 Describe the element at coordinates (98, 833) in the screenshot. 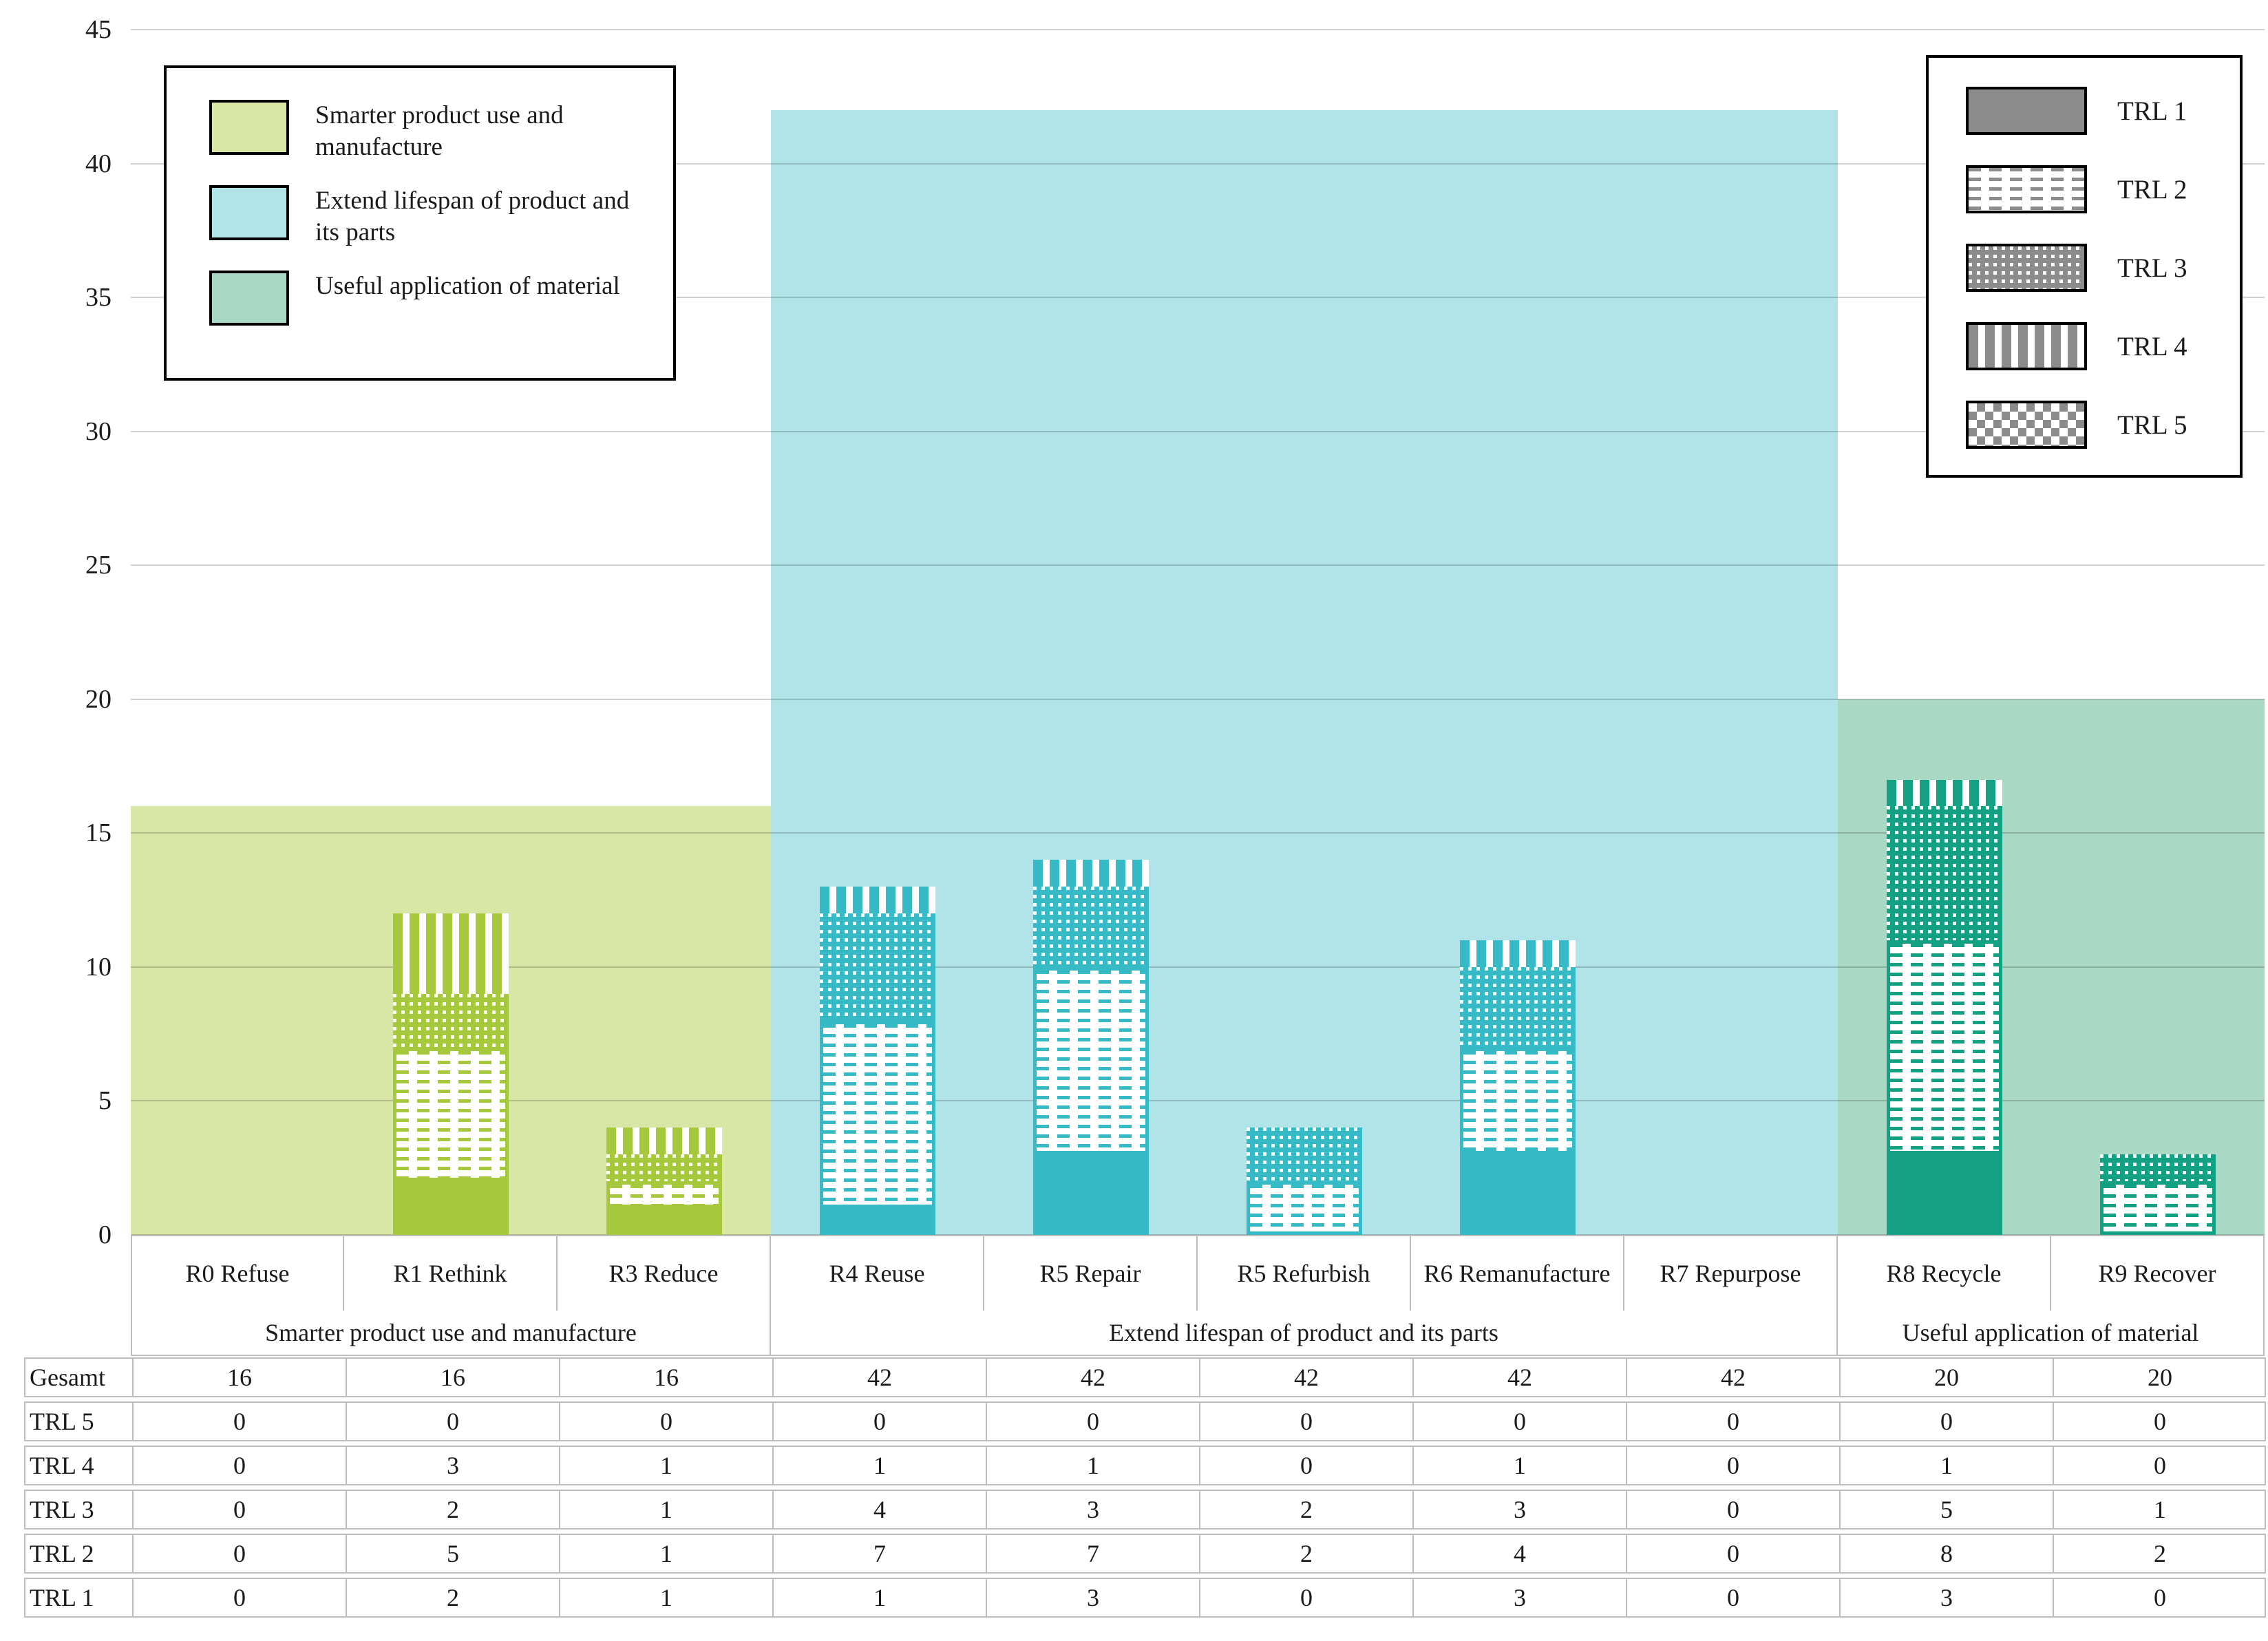

I see `y-tick-label-15: 15` at that location.